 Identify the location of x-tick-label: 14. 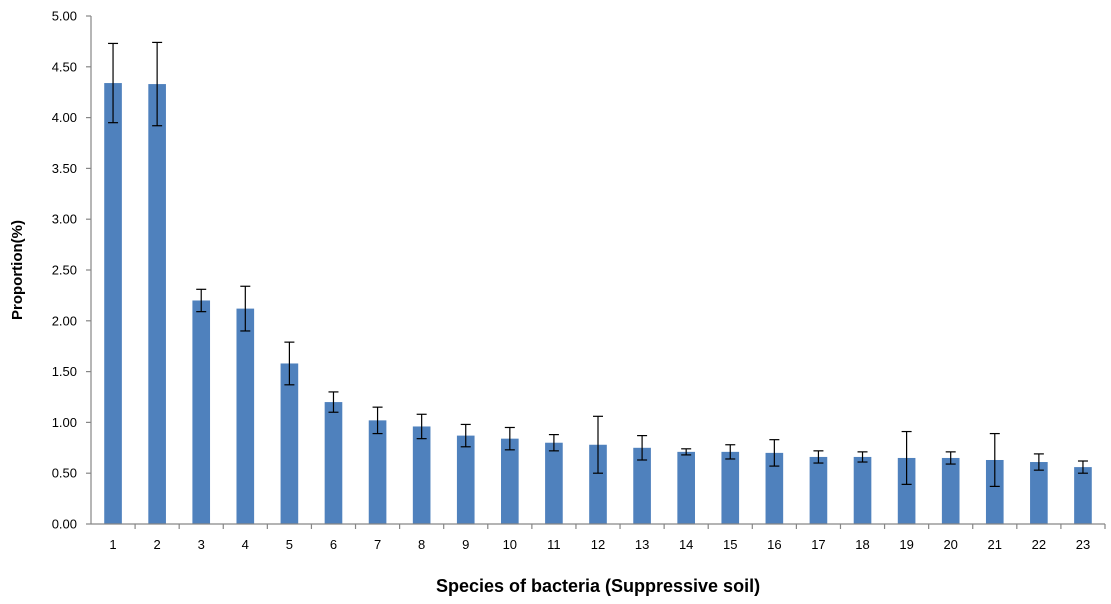
(686, 544).